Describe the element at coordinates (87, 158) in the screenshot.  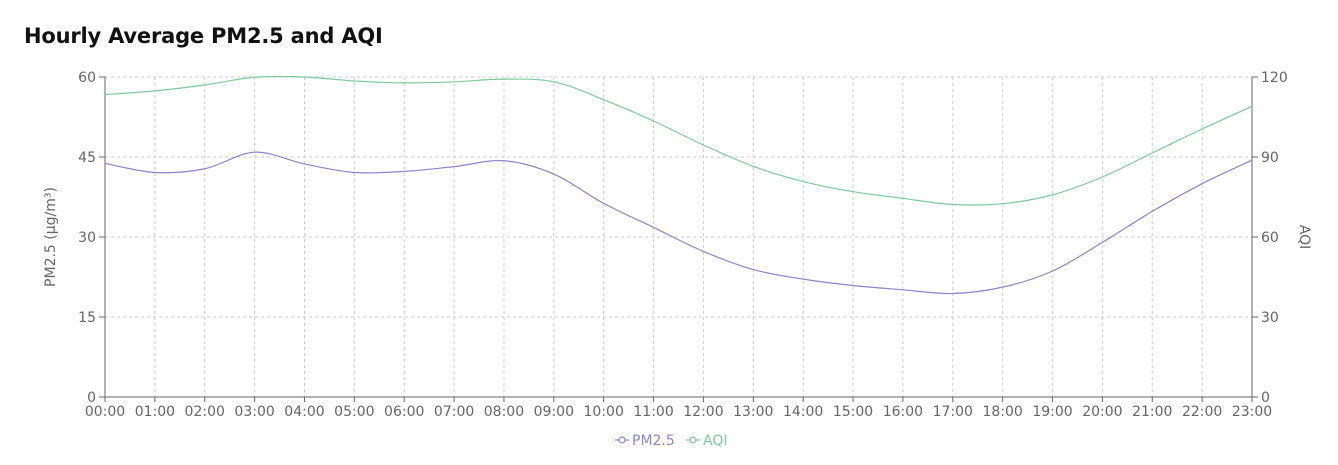
I see `y-left-tick-label: 45` at that location.